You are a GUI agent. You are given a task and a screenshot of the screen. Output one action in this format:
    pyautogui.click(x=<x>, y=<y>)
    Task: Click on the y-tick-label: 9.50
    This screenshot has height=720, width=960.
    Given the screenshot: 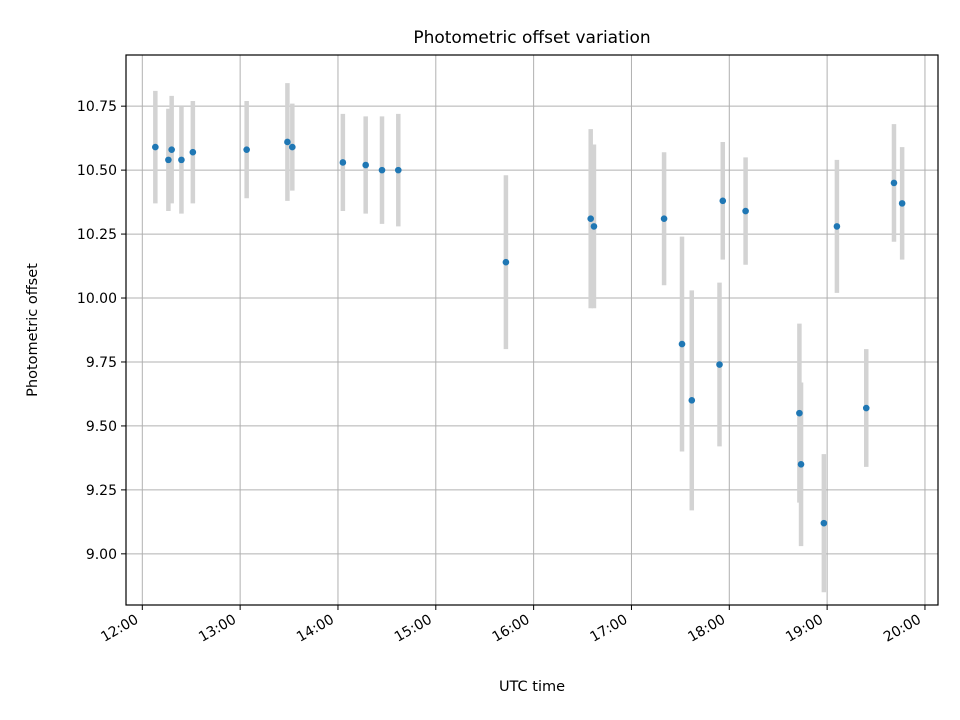 What is the action you would take?
    pyautogui.click(x=101, y=427)
    